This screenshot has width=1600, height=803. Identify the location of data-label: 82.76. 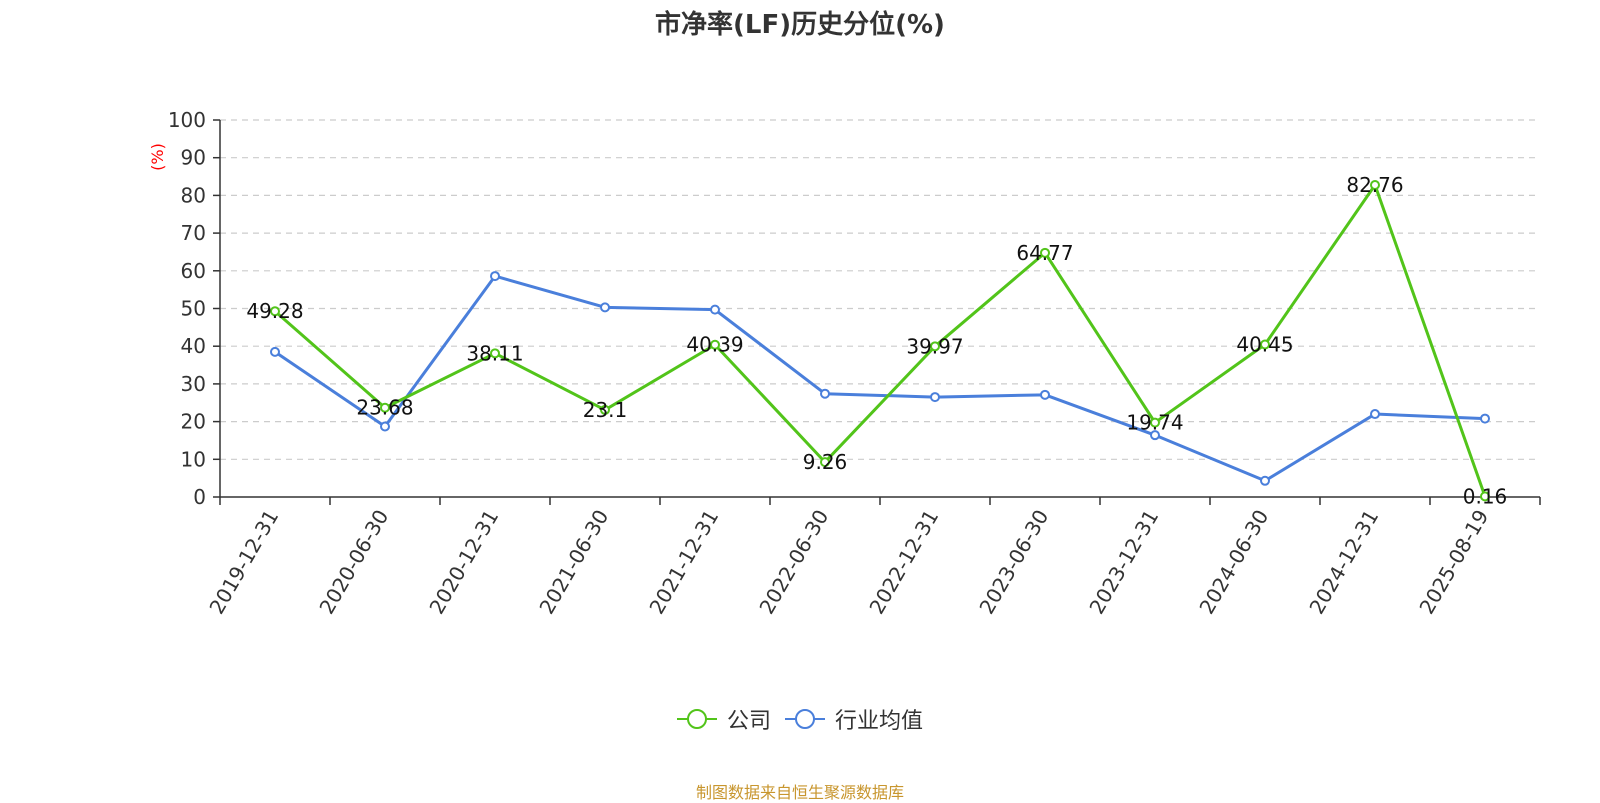
(1374, 185).